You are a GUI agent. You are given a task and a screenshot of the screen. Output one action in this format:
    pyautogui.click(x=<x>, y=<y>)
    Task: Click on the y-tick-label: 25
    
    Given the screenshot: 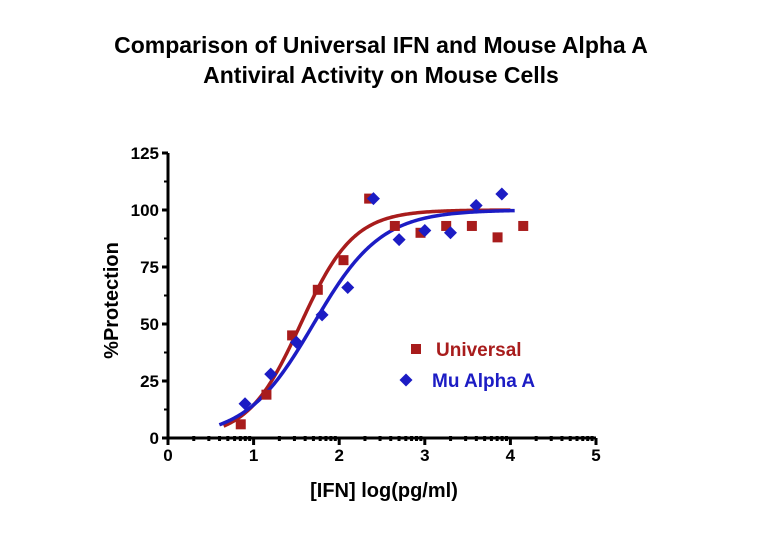 What is the action you would take?
    pyautogui.click(x=149, y=381)
    